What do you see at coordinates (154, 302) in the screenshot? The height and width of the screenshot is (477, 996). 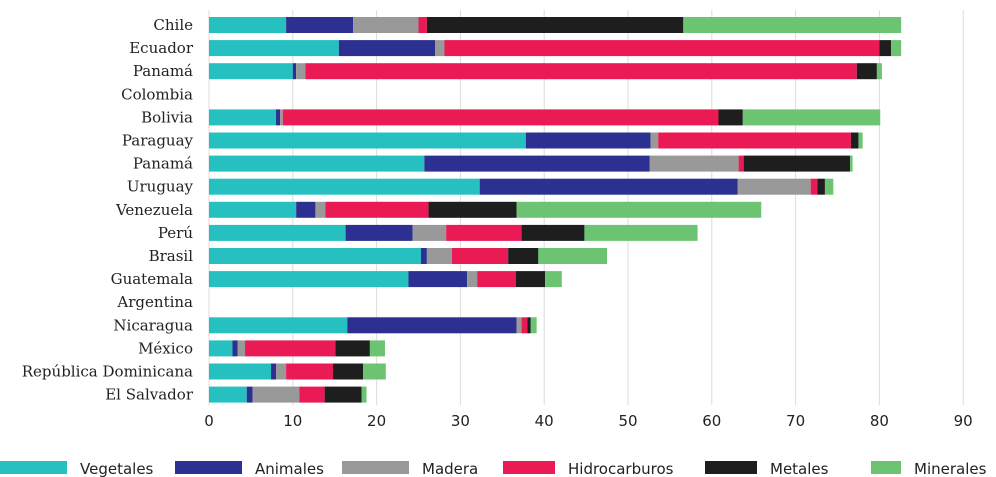 I see `category-label: Argentina` at bounding box center [154, 302].